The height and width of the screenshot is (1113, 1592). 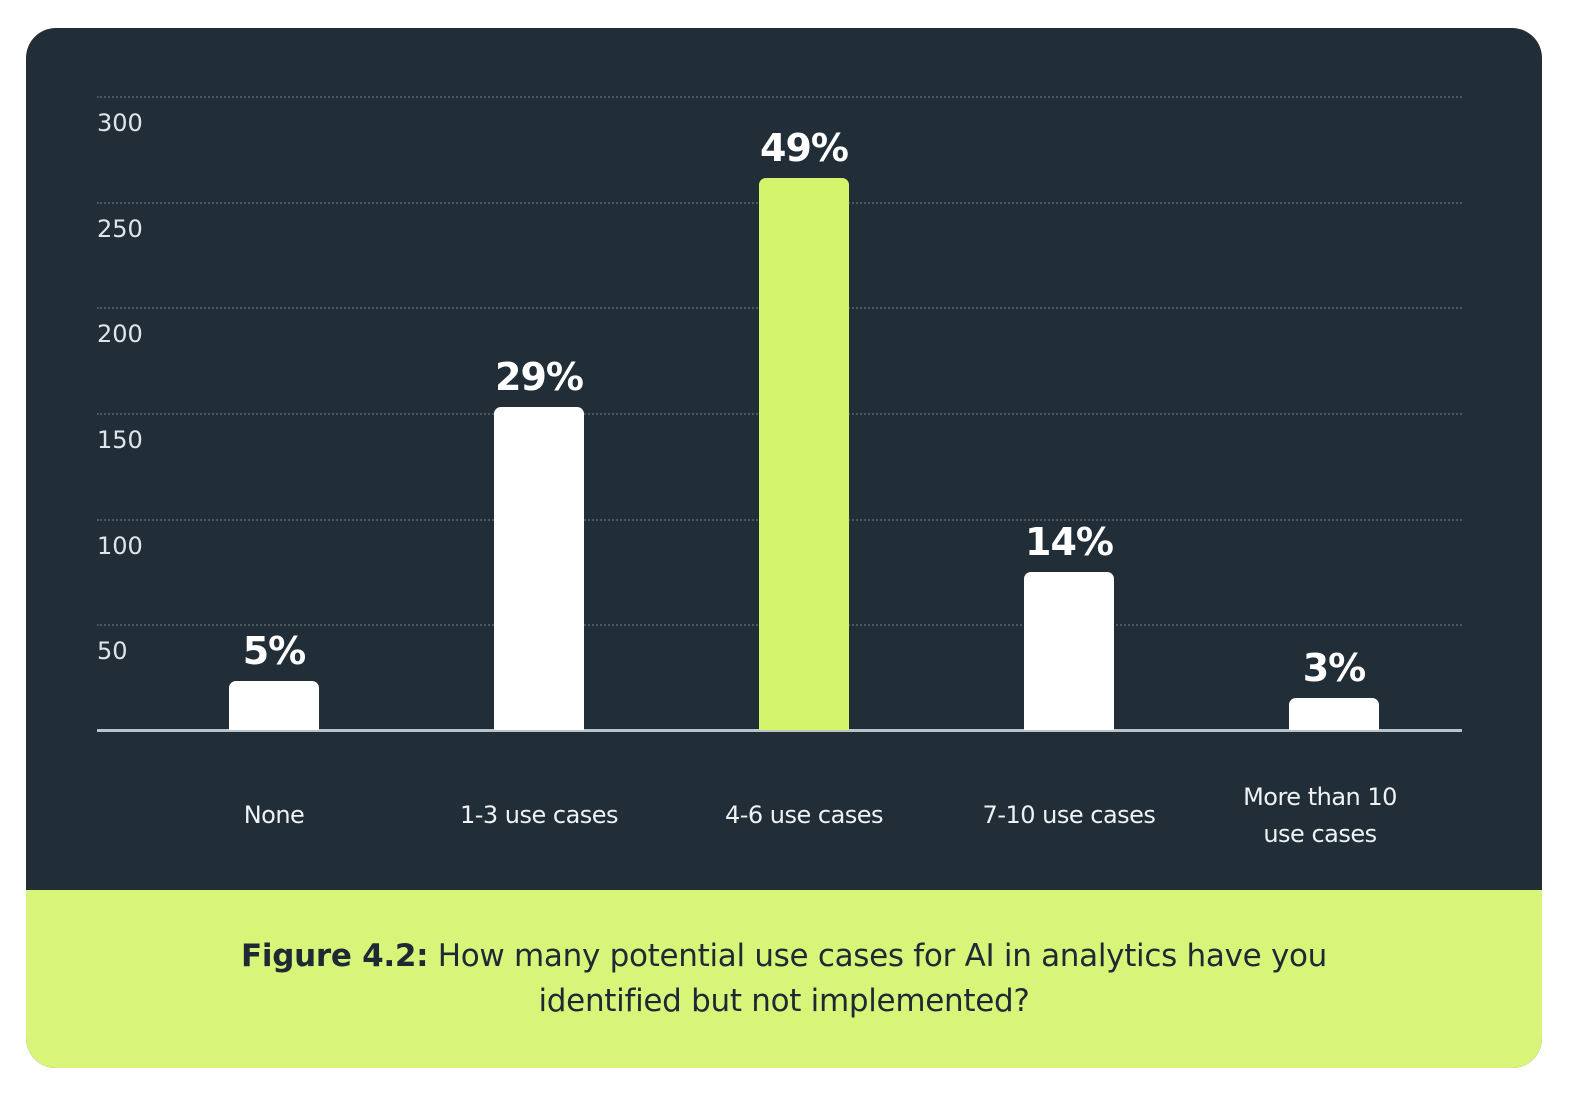 I want to click on x-axis-baseline, so click(x=779, y=730).